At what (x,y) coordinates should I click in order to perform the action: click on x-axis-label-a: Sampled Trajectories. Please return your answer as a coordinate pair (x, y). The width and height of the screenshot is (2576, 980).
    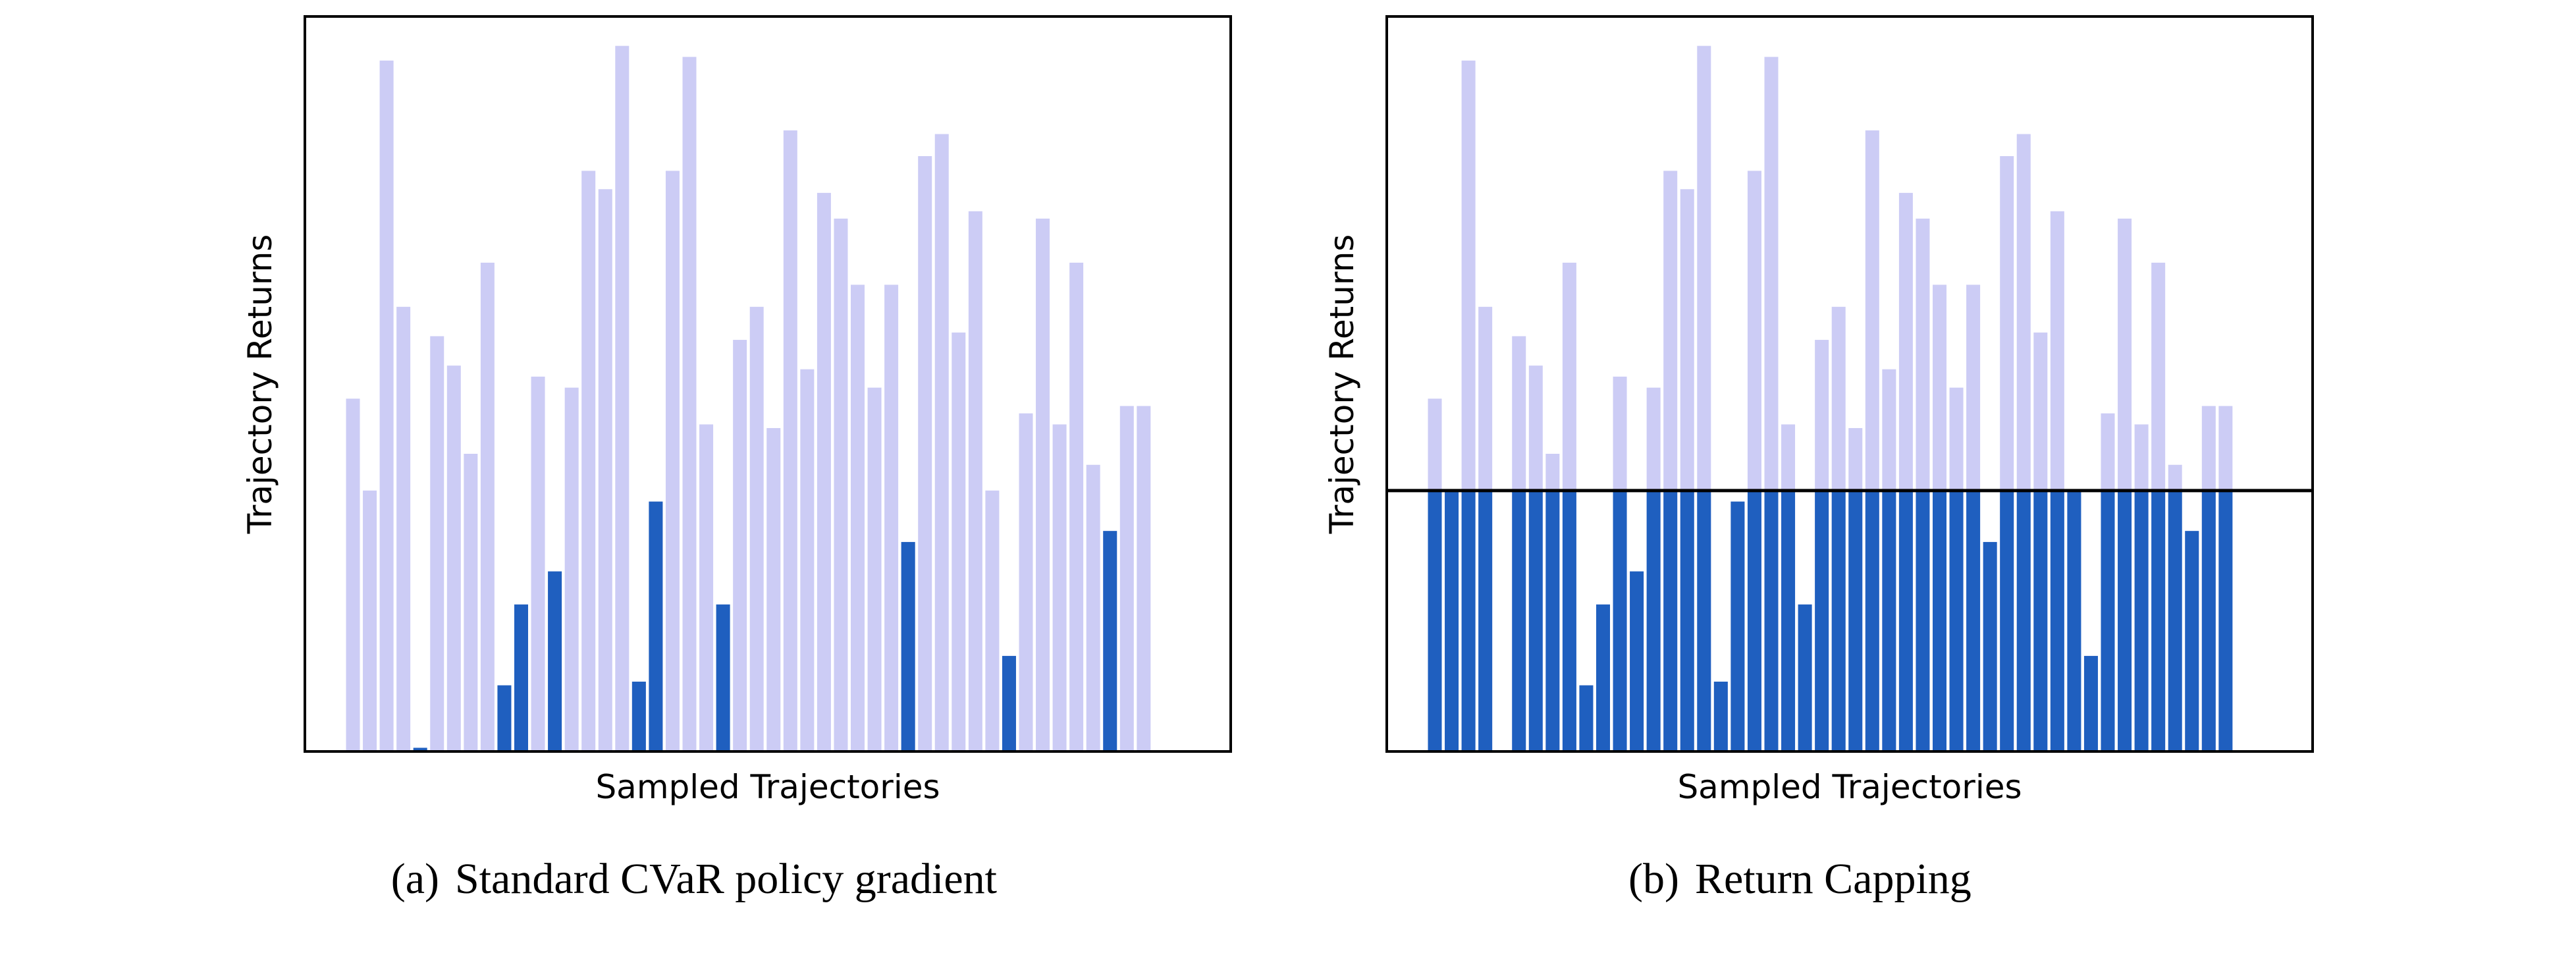
    Looking at the image, I should click on (767, 787).